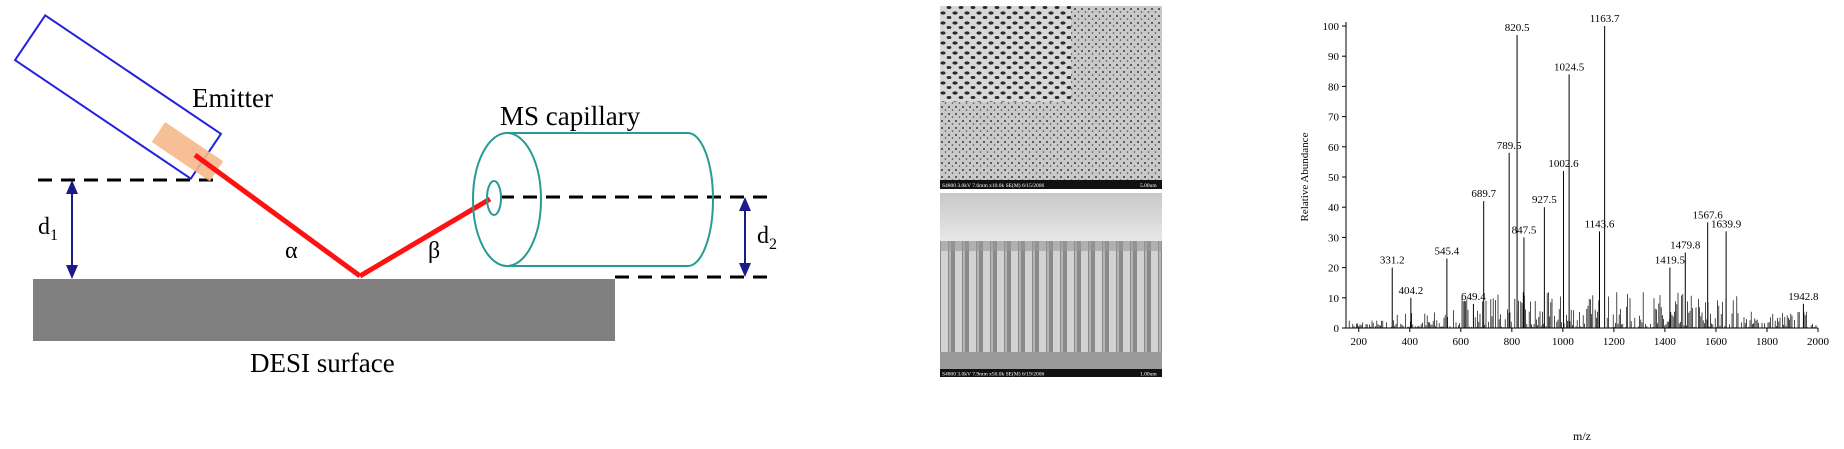  I want to click on y-tick-label: 50, so click(1334, 178).